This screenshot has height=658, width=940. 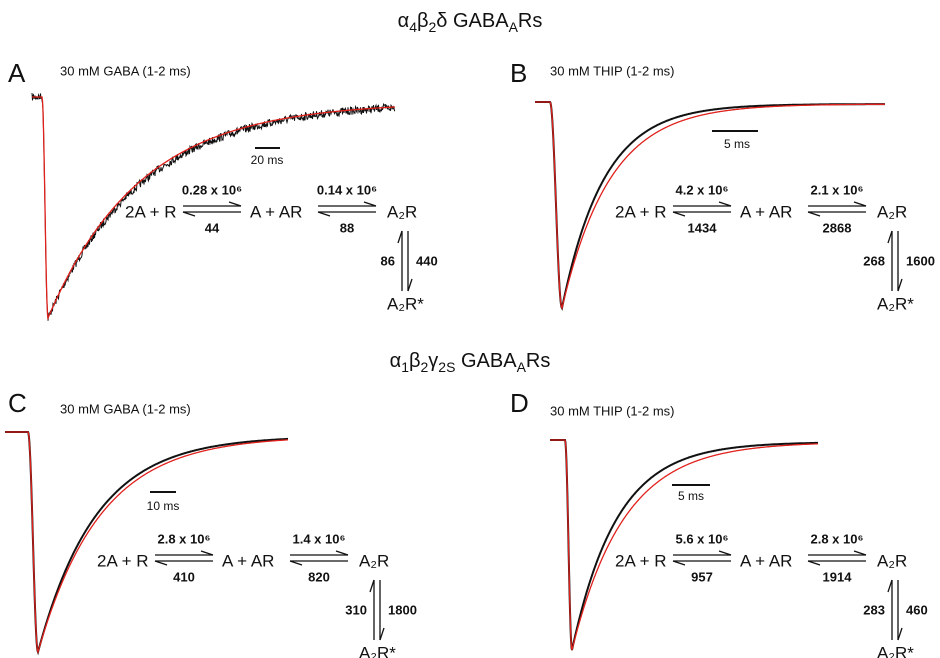 What do you see at coordinates (17, 403) in the screenshot?
I see `panel-label: C` at bounding box center [17, 403].